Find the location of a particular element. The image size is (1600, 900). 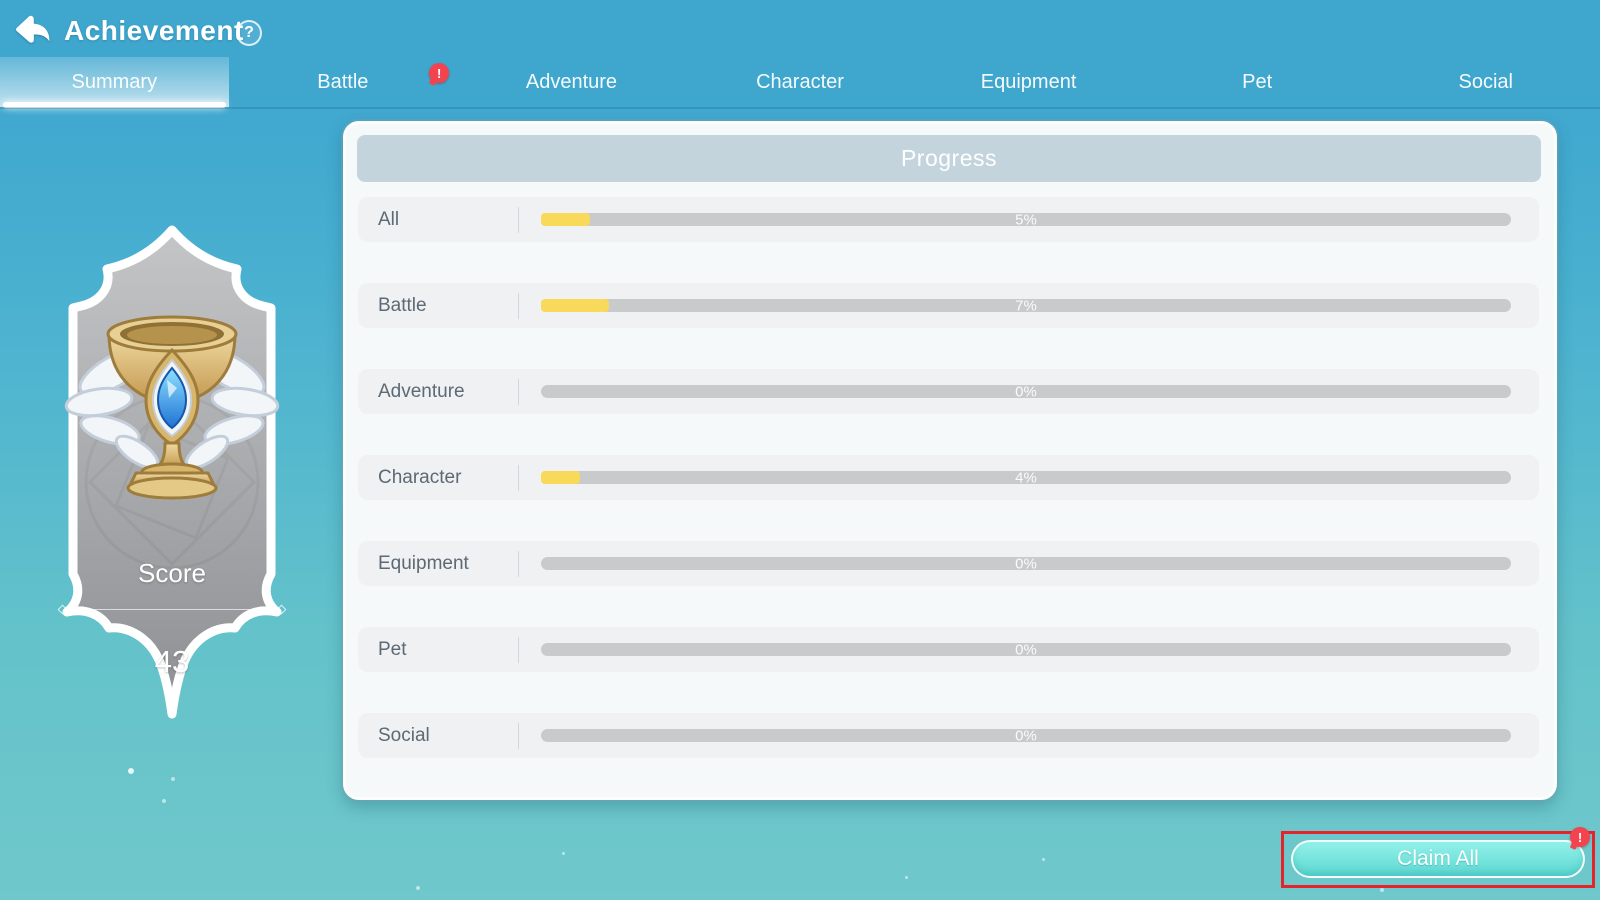

progress-row-social: Social 0% is located at coordinates (948, 735).